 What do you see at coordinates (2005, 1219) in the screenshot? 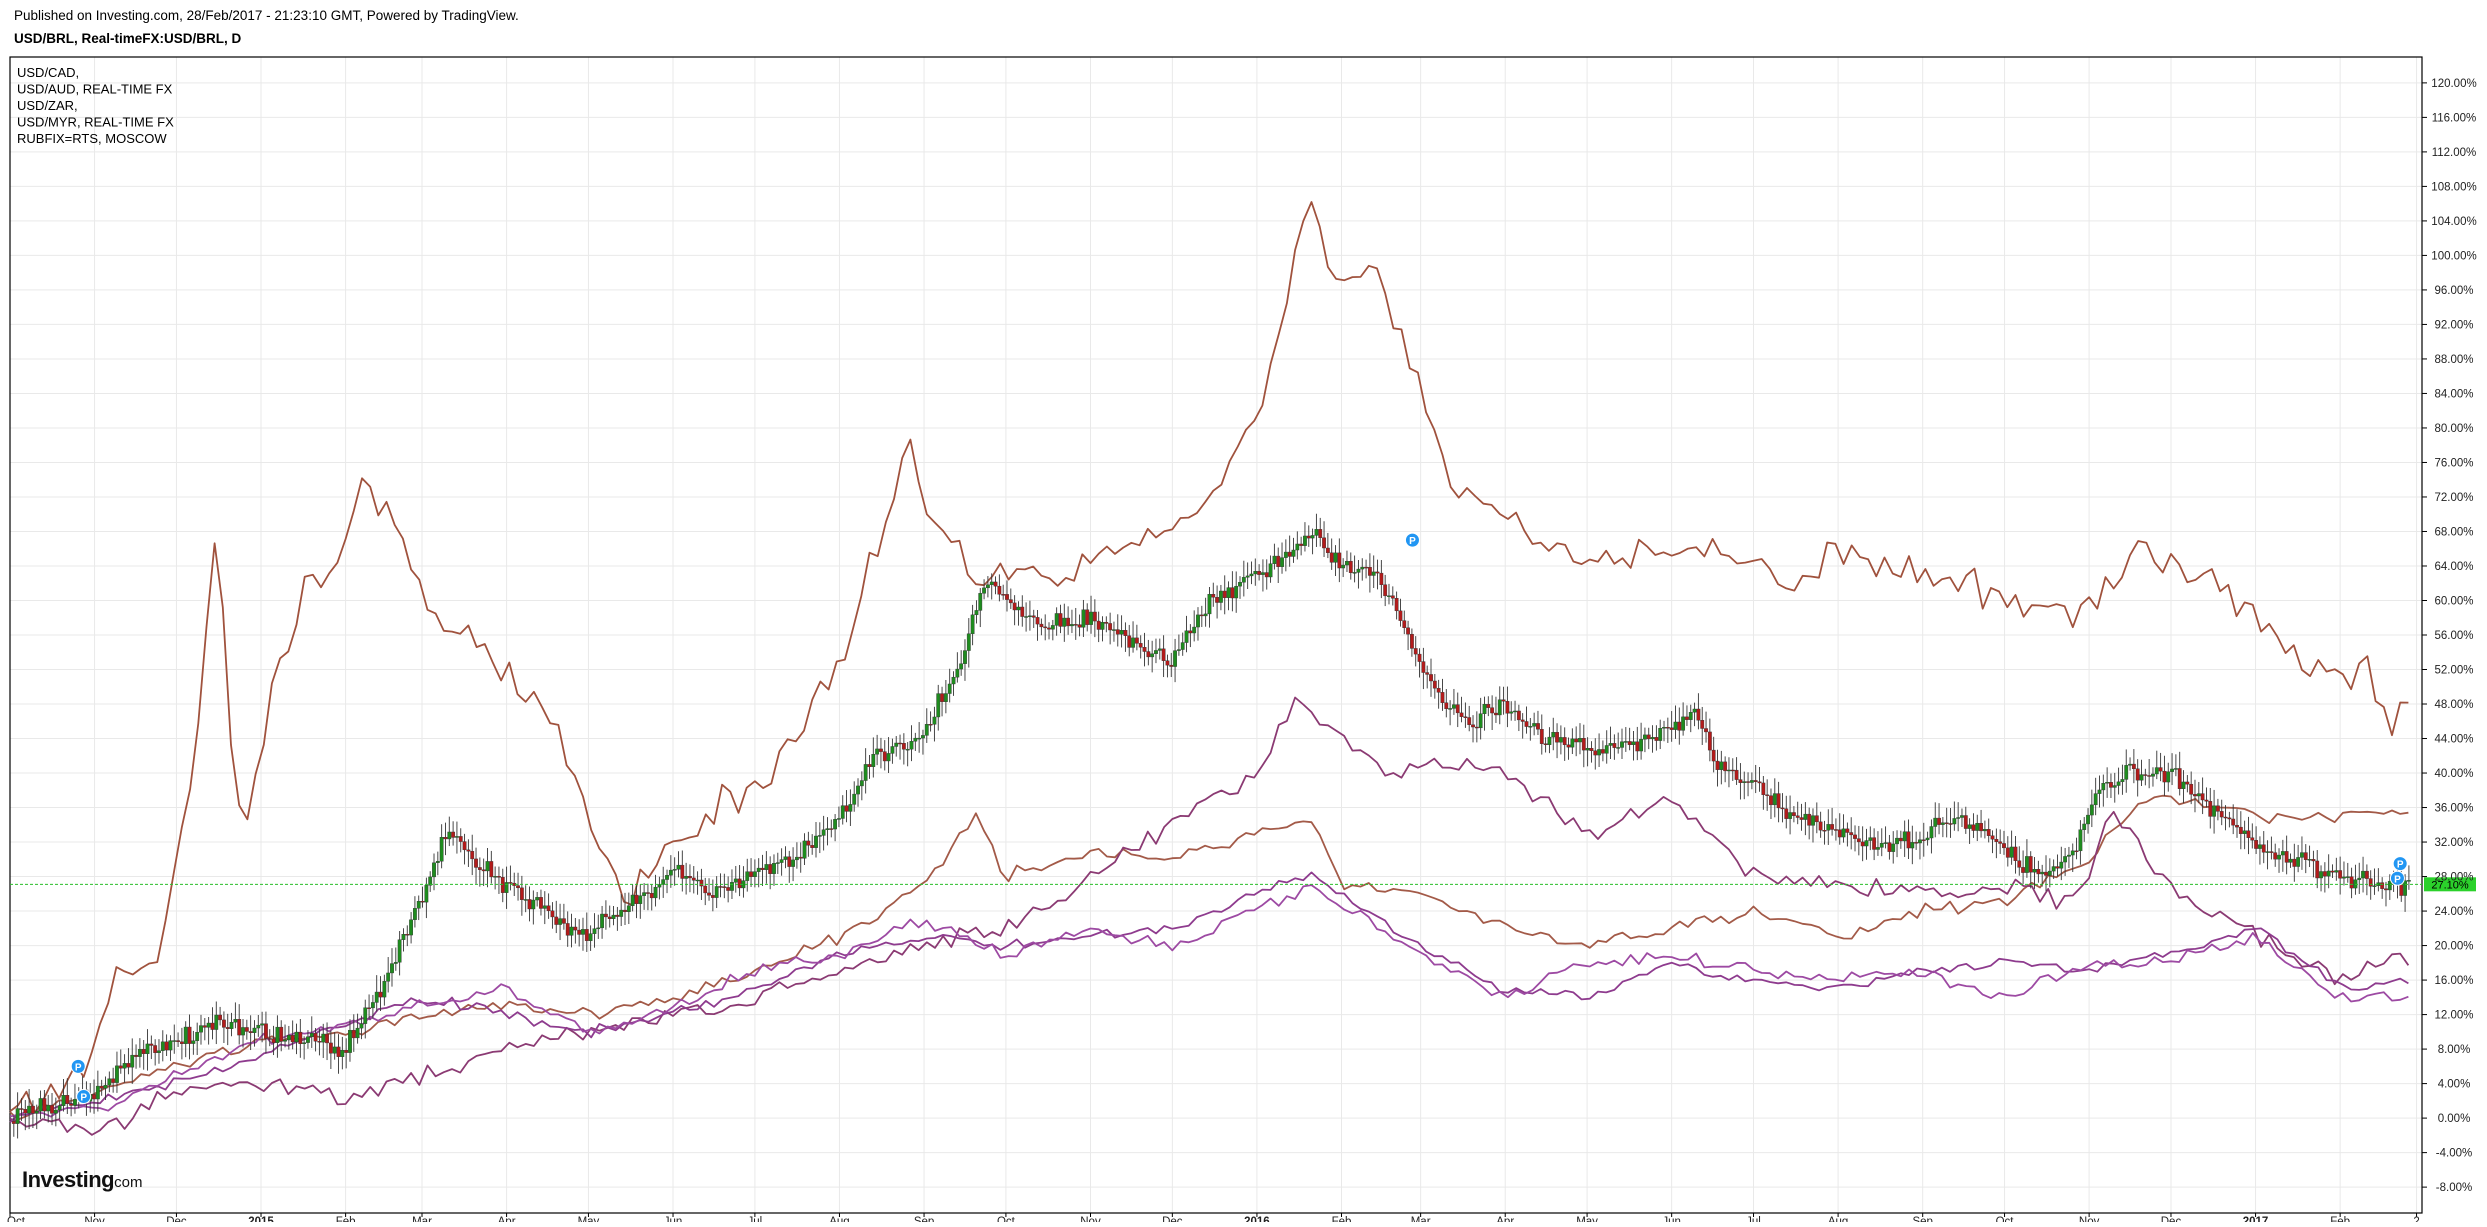
I see `x-tick-label: Oct` at bounding box center [2005, 1219].